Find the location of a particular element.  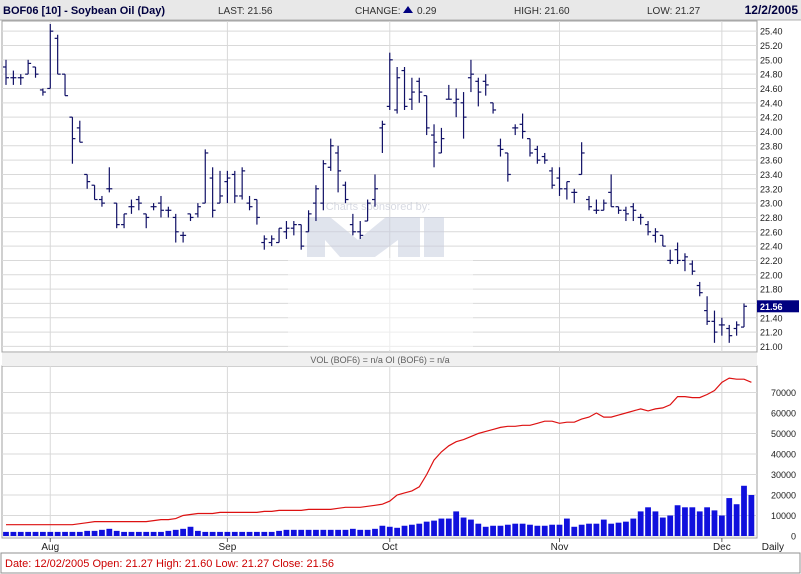

price-tick-label: 25.20 is located at coordinates (771, 46).